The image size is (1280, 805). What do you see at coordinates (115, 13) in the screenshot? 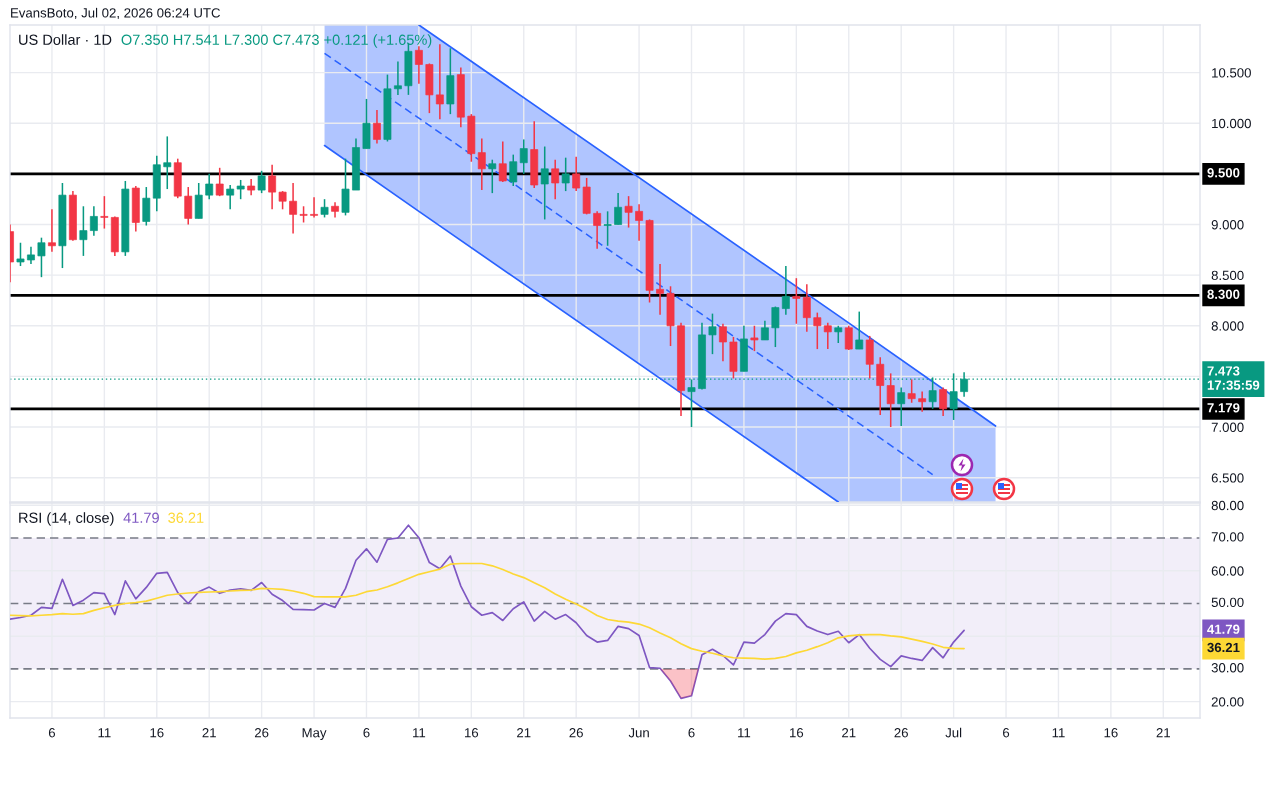
I see `text: EvansBoto, Jul 02, 2026 06:24 UTC` at bounding box center [115, 13].